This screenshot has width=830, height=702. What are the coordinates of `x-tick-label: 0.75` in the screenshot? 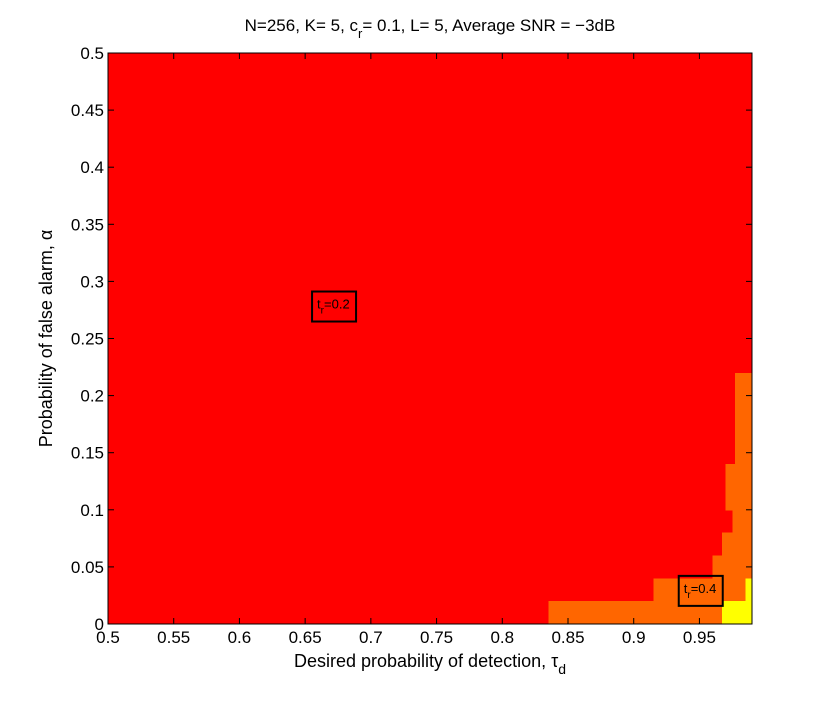 It's located at (436, 637).